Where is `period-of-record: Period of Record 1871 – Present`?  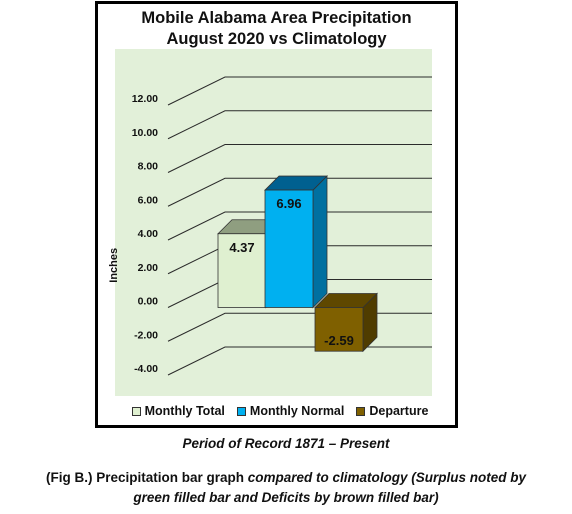
period-of-record: Period of Record 1871 – Present is located at coordinates (286, 443).